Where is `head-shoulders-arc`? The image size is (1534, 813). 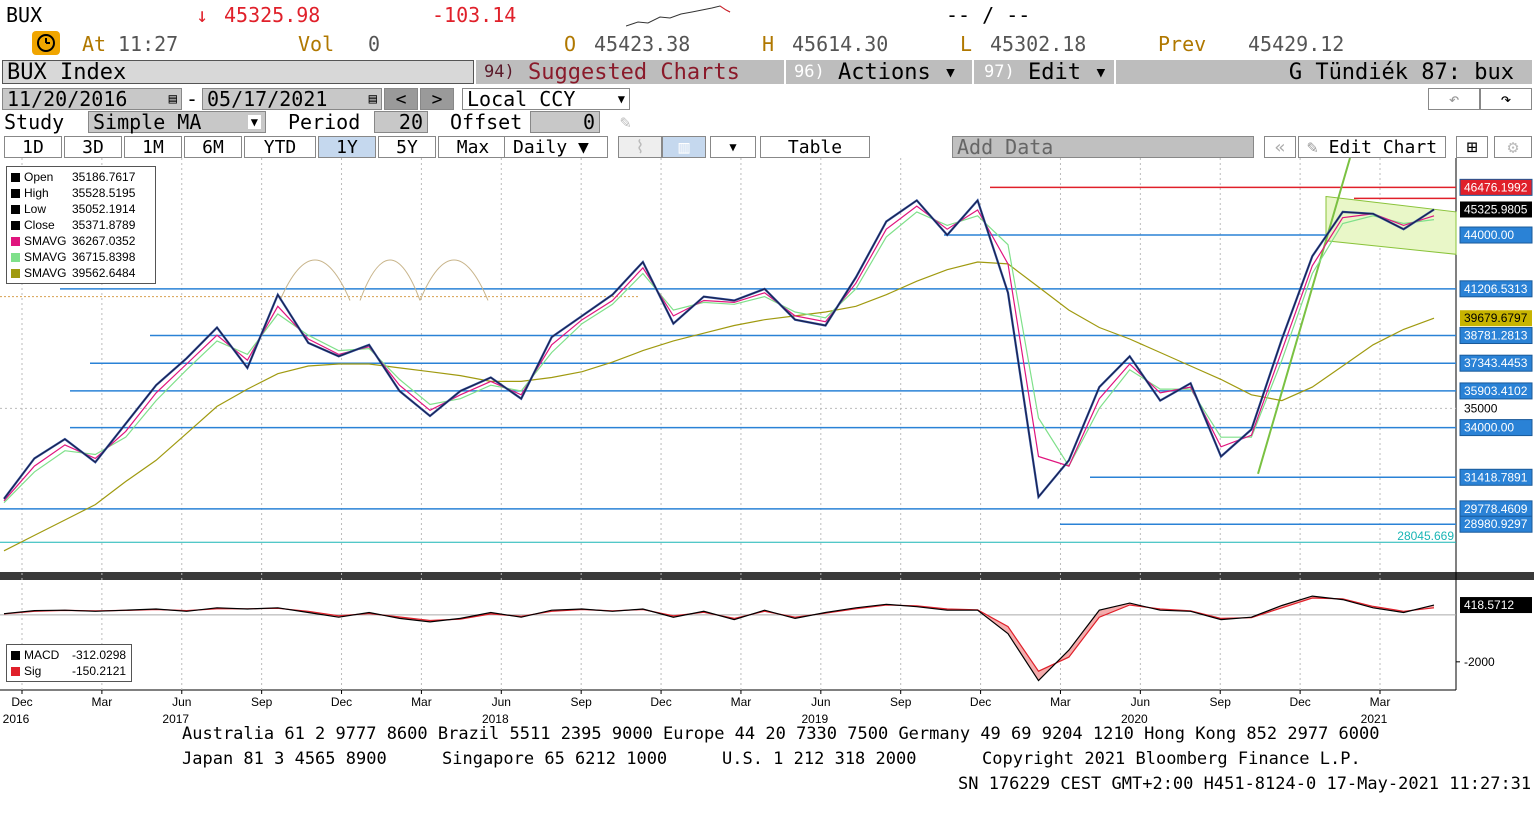 head-shoulders-arc is located at coordinates (454, 280).